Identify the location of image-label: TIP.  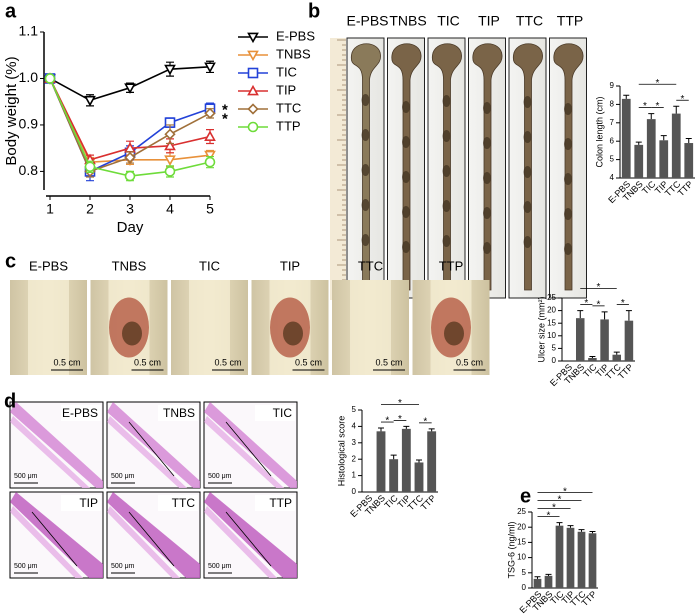
(88, 503).